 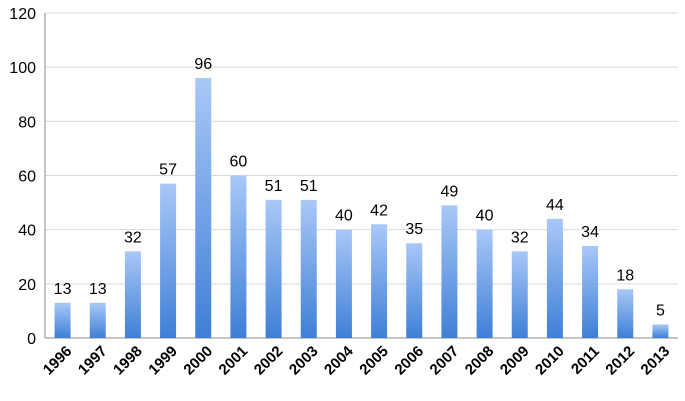 What do you see at coordinates (625, 313) in the screenshot?
I see `bar-2012` at bounding box center [625, 313].